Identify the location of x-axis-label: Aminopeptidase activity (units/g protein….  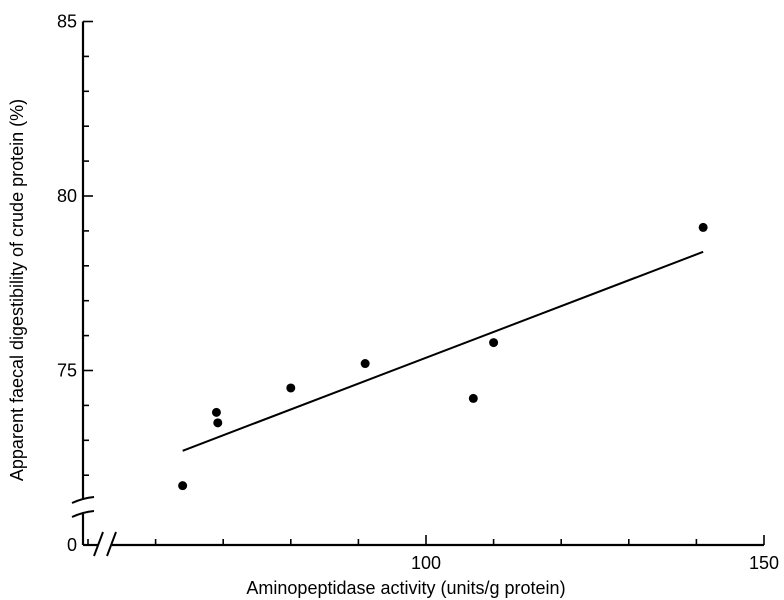
(405, 588).